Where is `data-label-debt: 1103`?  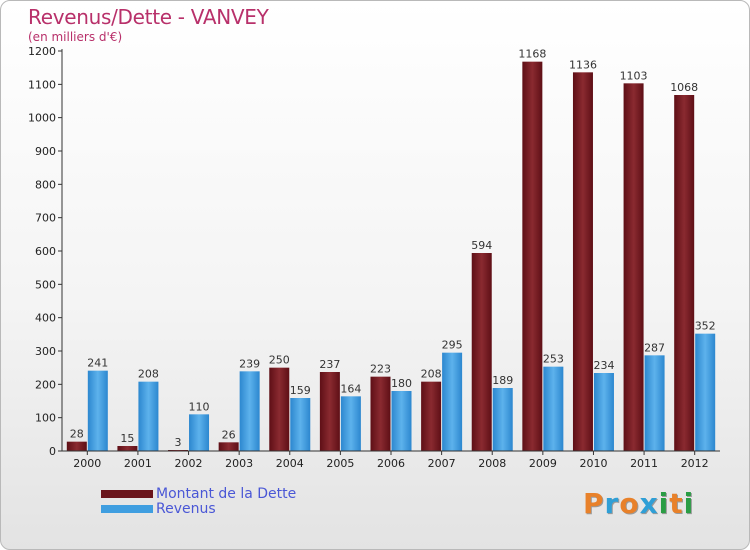 data-label-debt: 1103 is located at coordinates (634, 75).